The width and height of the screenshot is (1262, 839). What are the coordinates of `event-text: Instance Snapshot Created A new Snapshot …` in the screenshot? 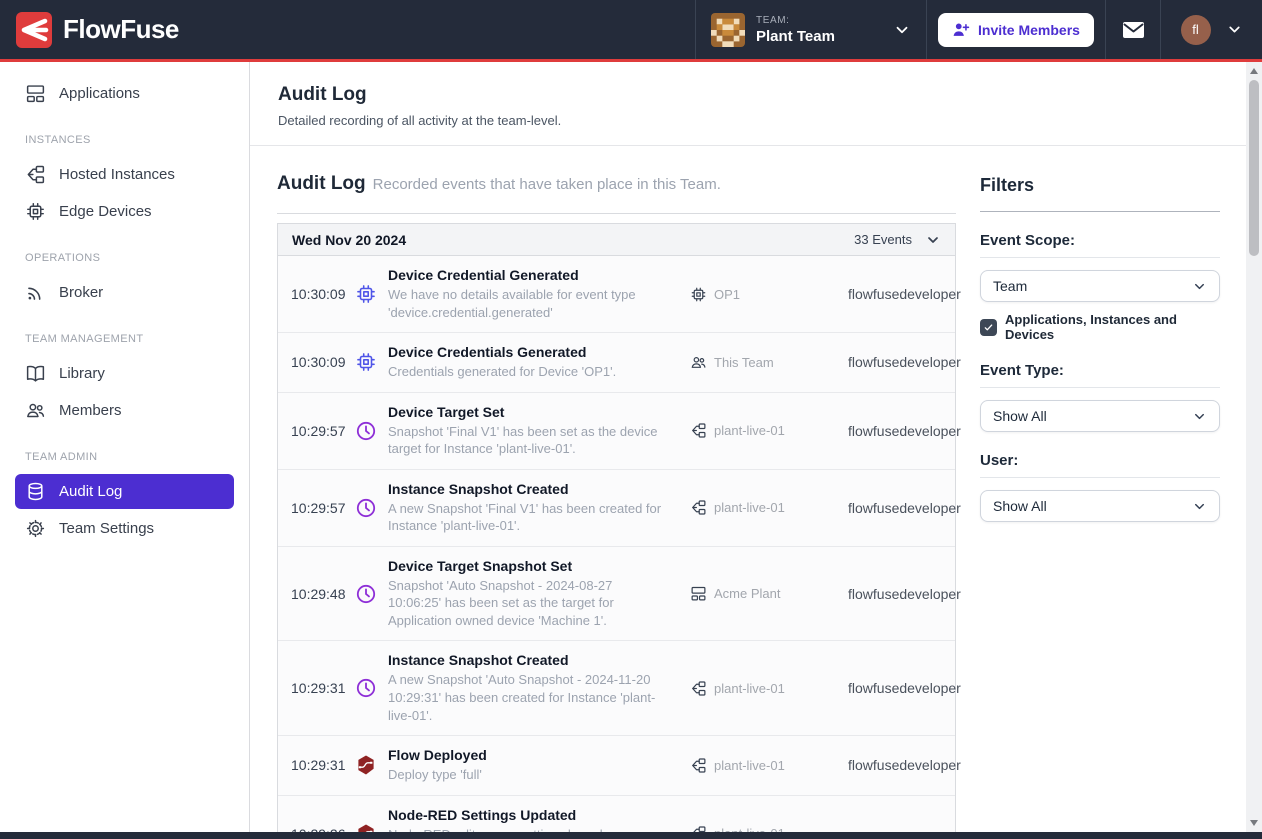 It's located at (528, 508).